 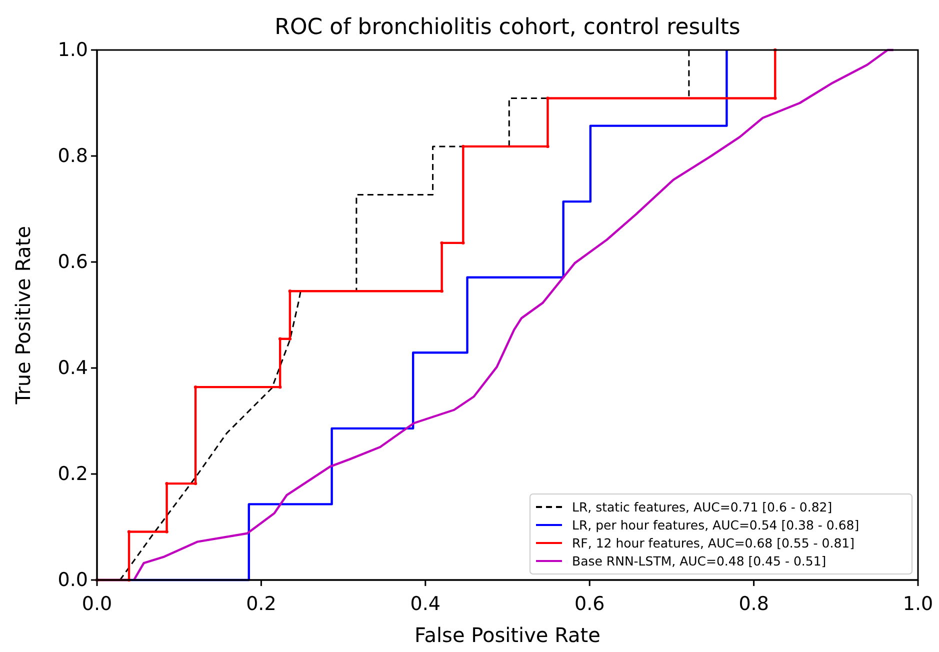 I want to click on legend-label: LR, static features, AUC=0.71 [0.6 - 0.82], so click(x=702, y=506).